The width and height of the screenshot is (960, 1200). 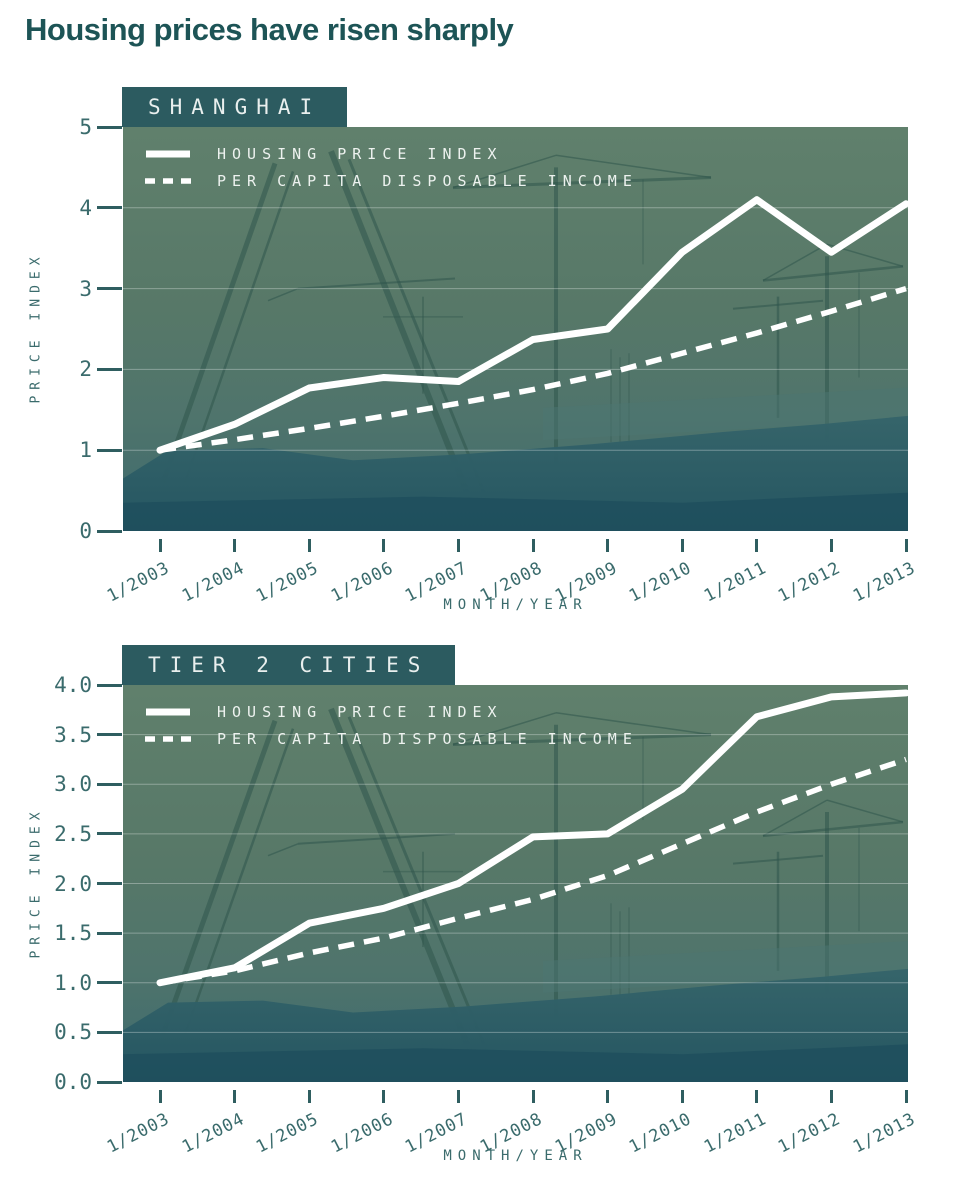 I want to click on y-axis-title: PRICE INDEX, so click(x=36, y=327).